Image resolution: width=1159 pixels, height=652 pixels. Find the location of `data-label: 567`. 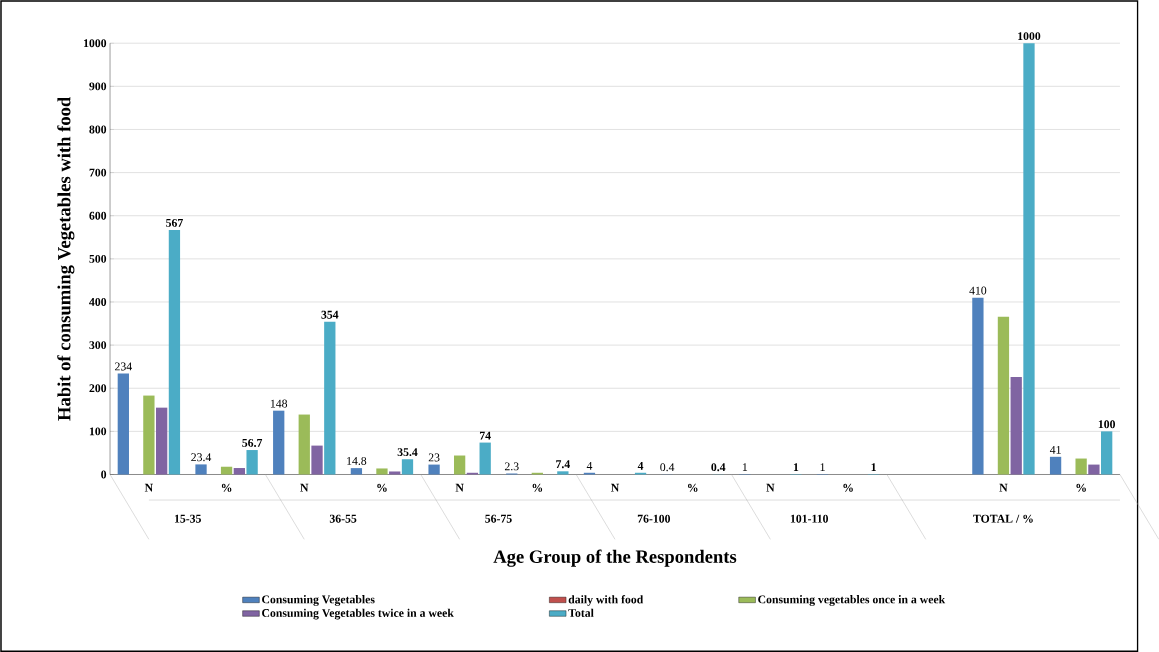

data-label: 567 is located at coordinates (174, 222).